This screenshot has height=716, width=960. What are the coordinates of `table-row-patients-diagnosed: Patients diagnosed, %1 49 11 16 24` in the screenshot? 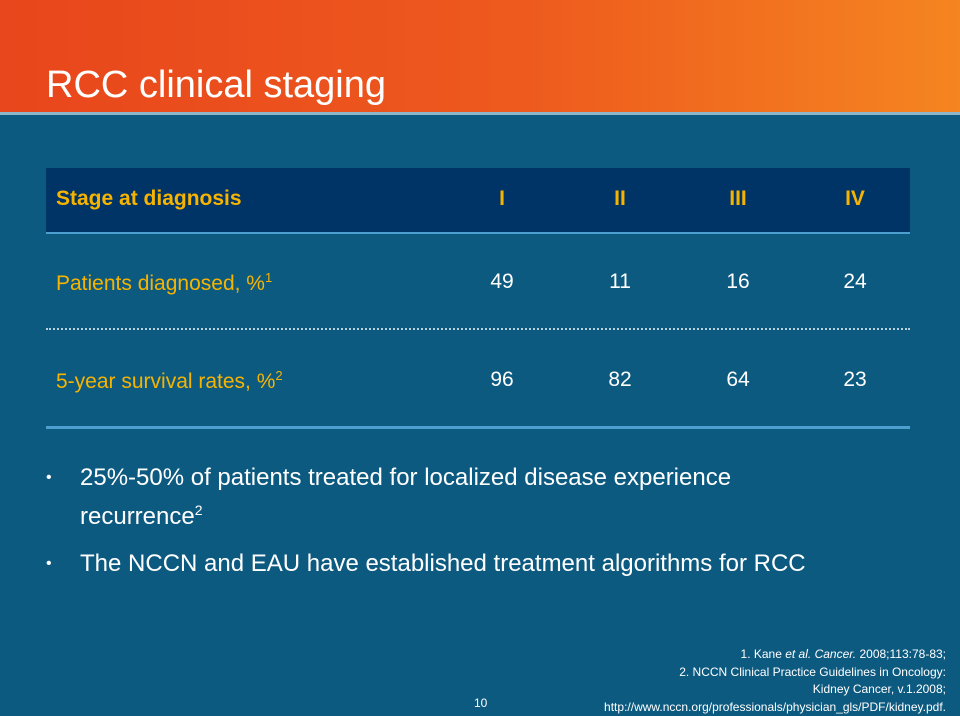 It's located at (478, 282).